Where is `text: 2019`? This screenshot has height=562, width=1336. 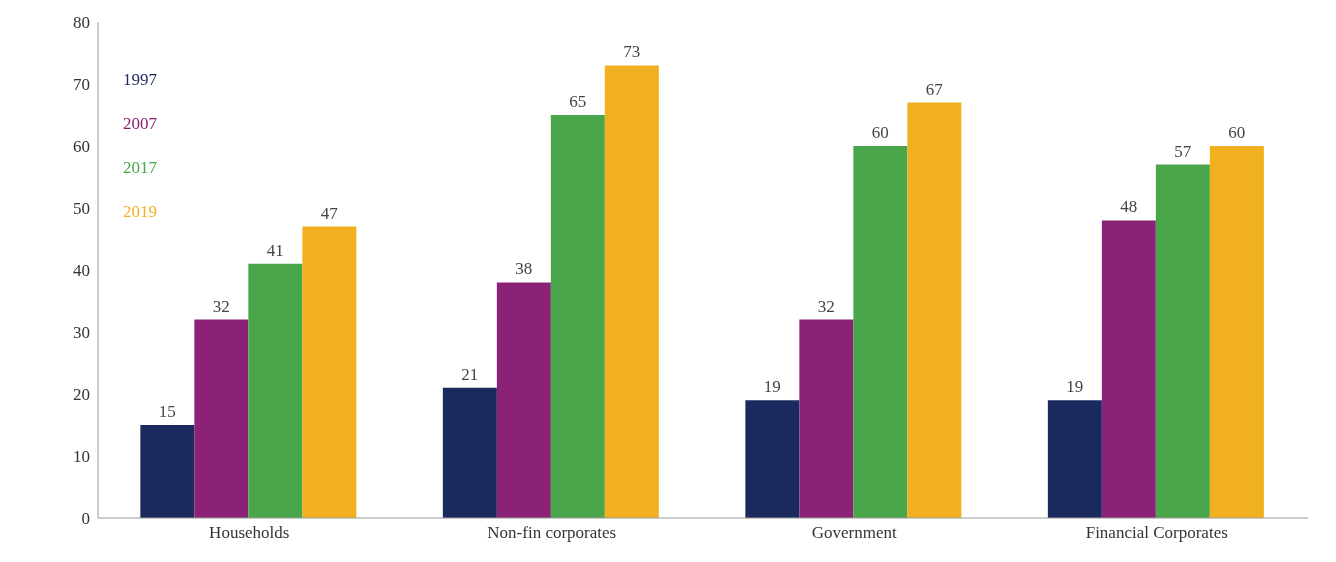
text: 2019 is located at coordinates (140, 212).